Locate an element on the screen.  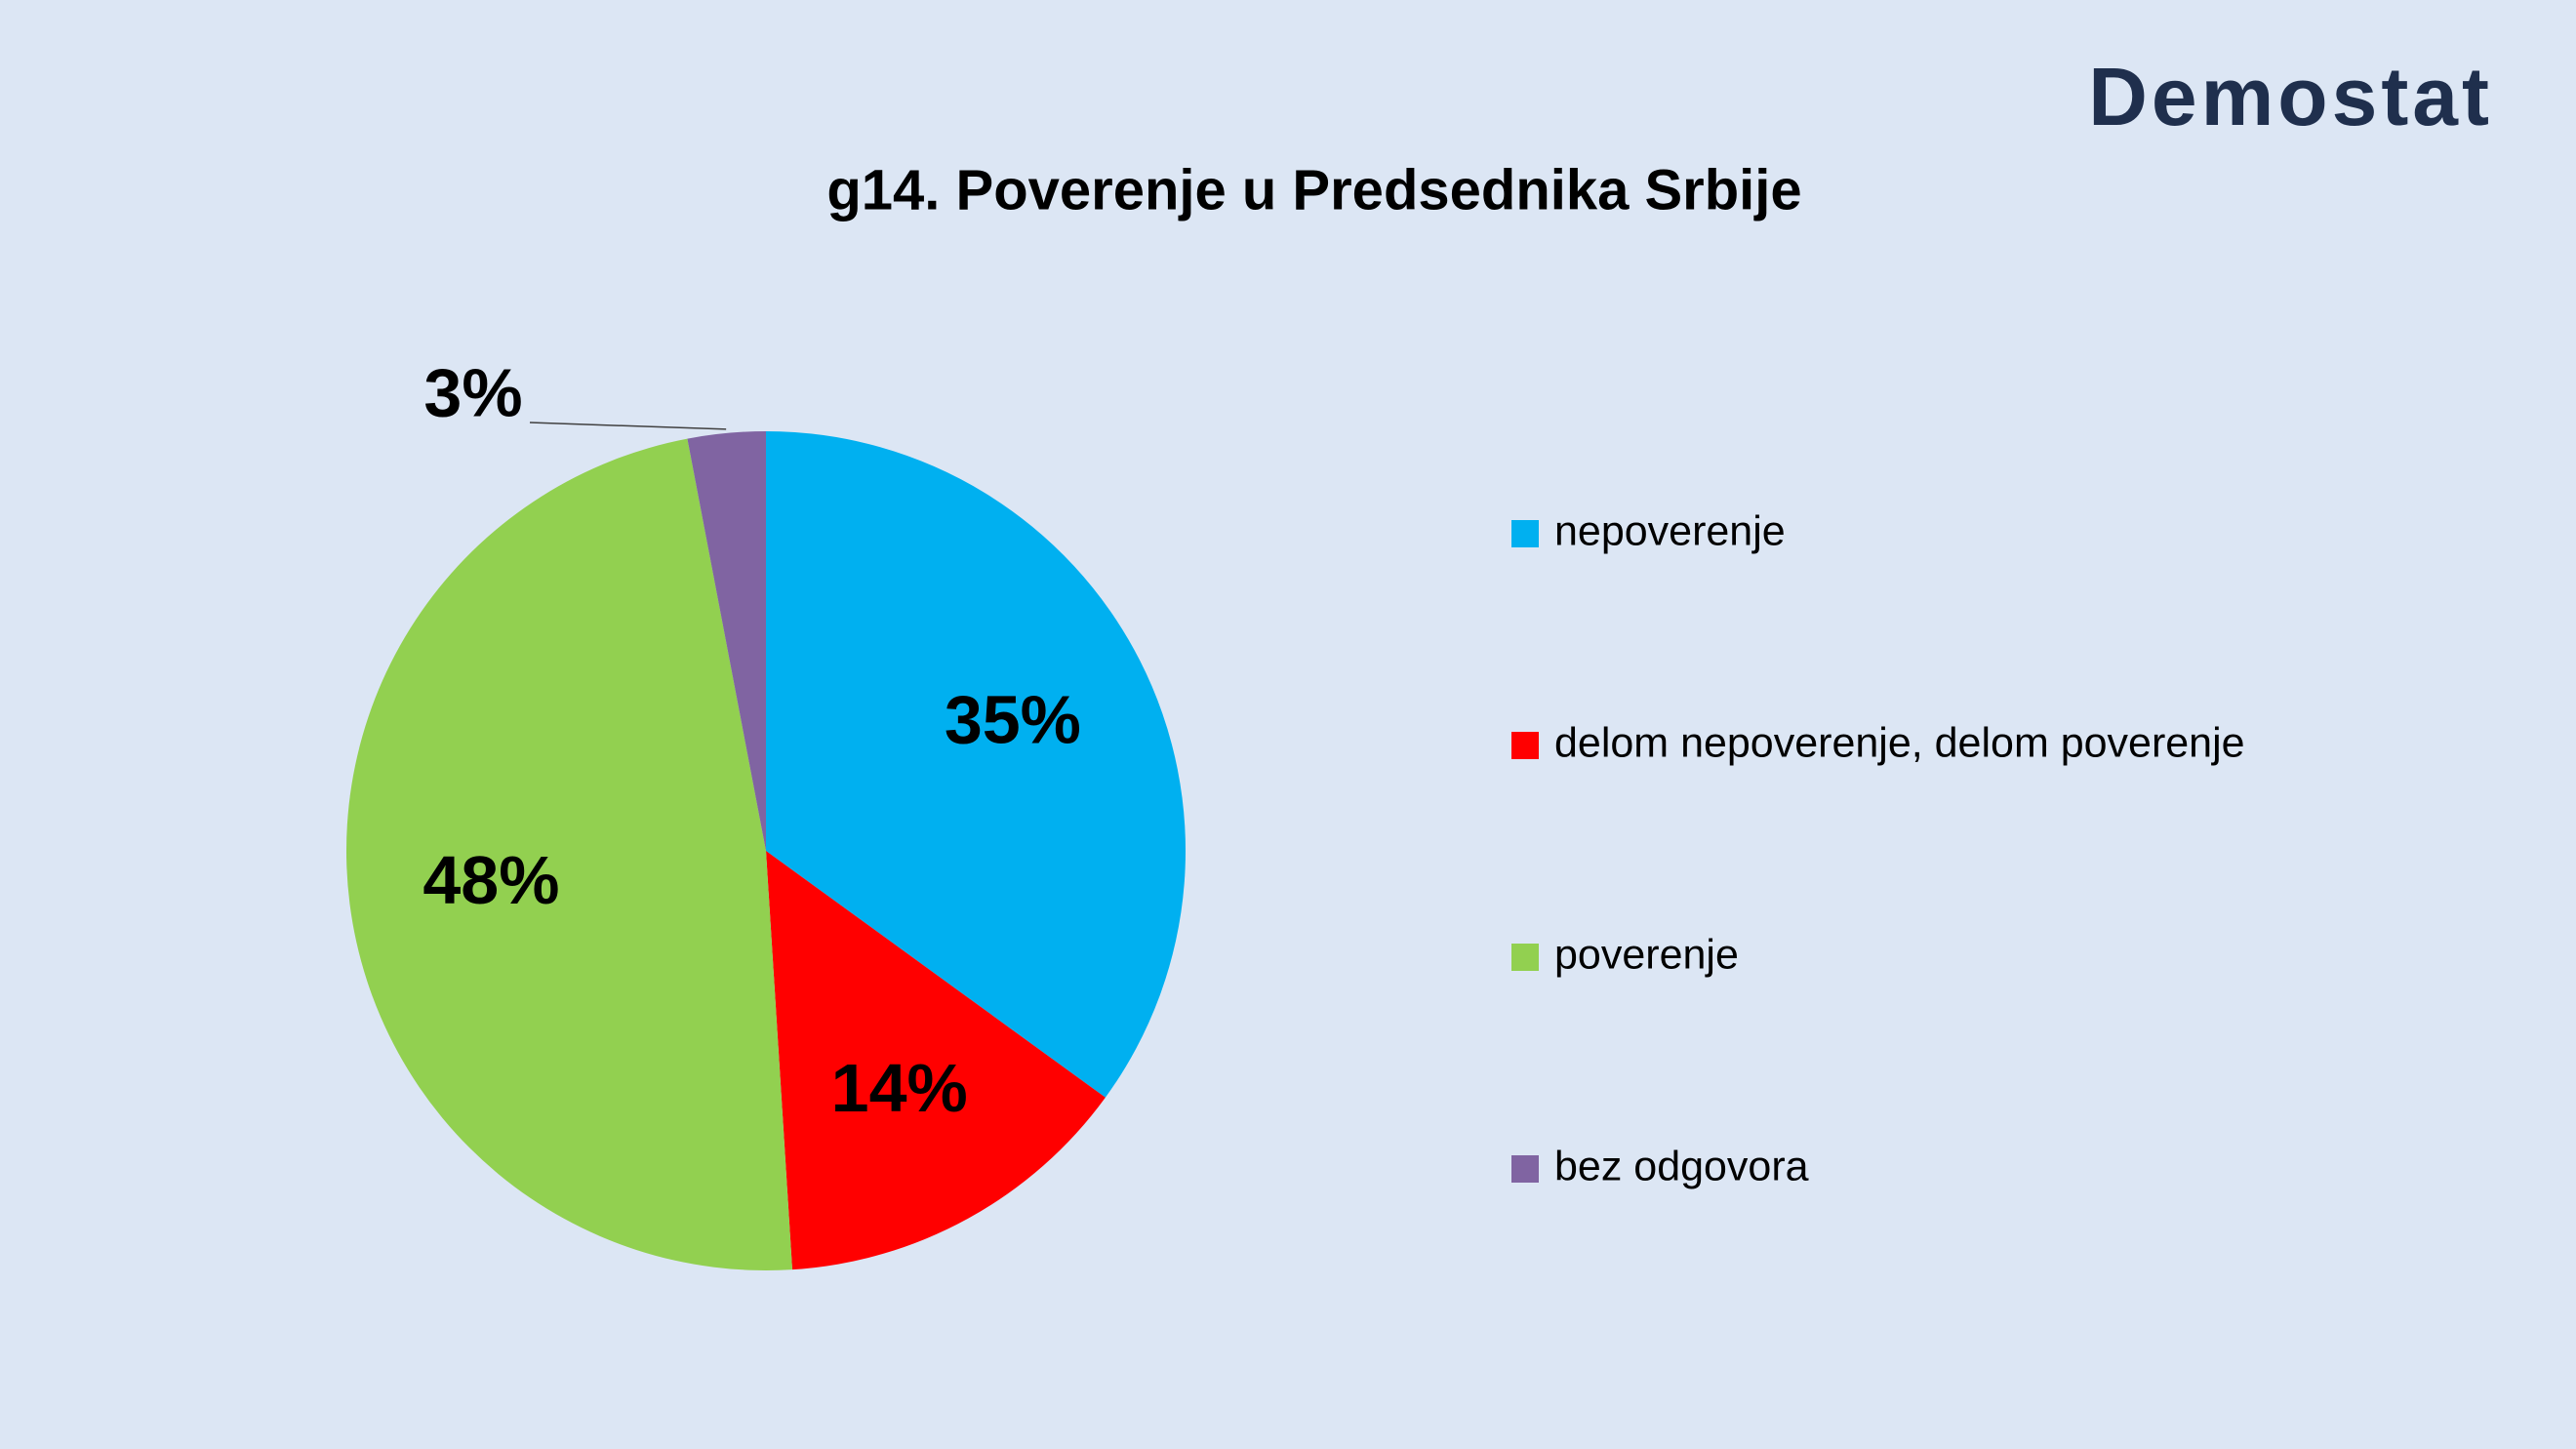
logo: Demostat is located at coordinates (2290, 96).